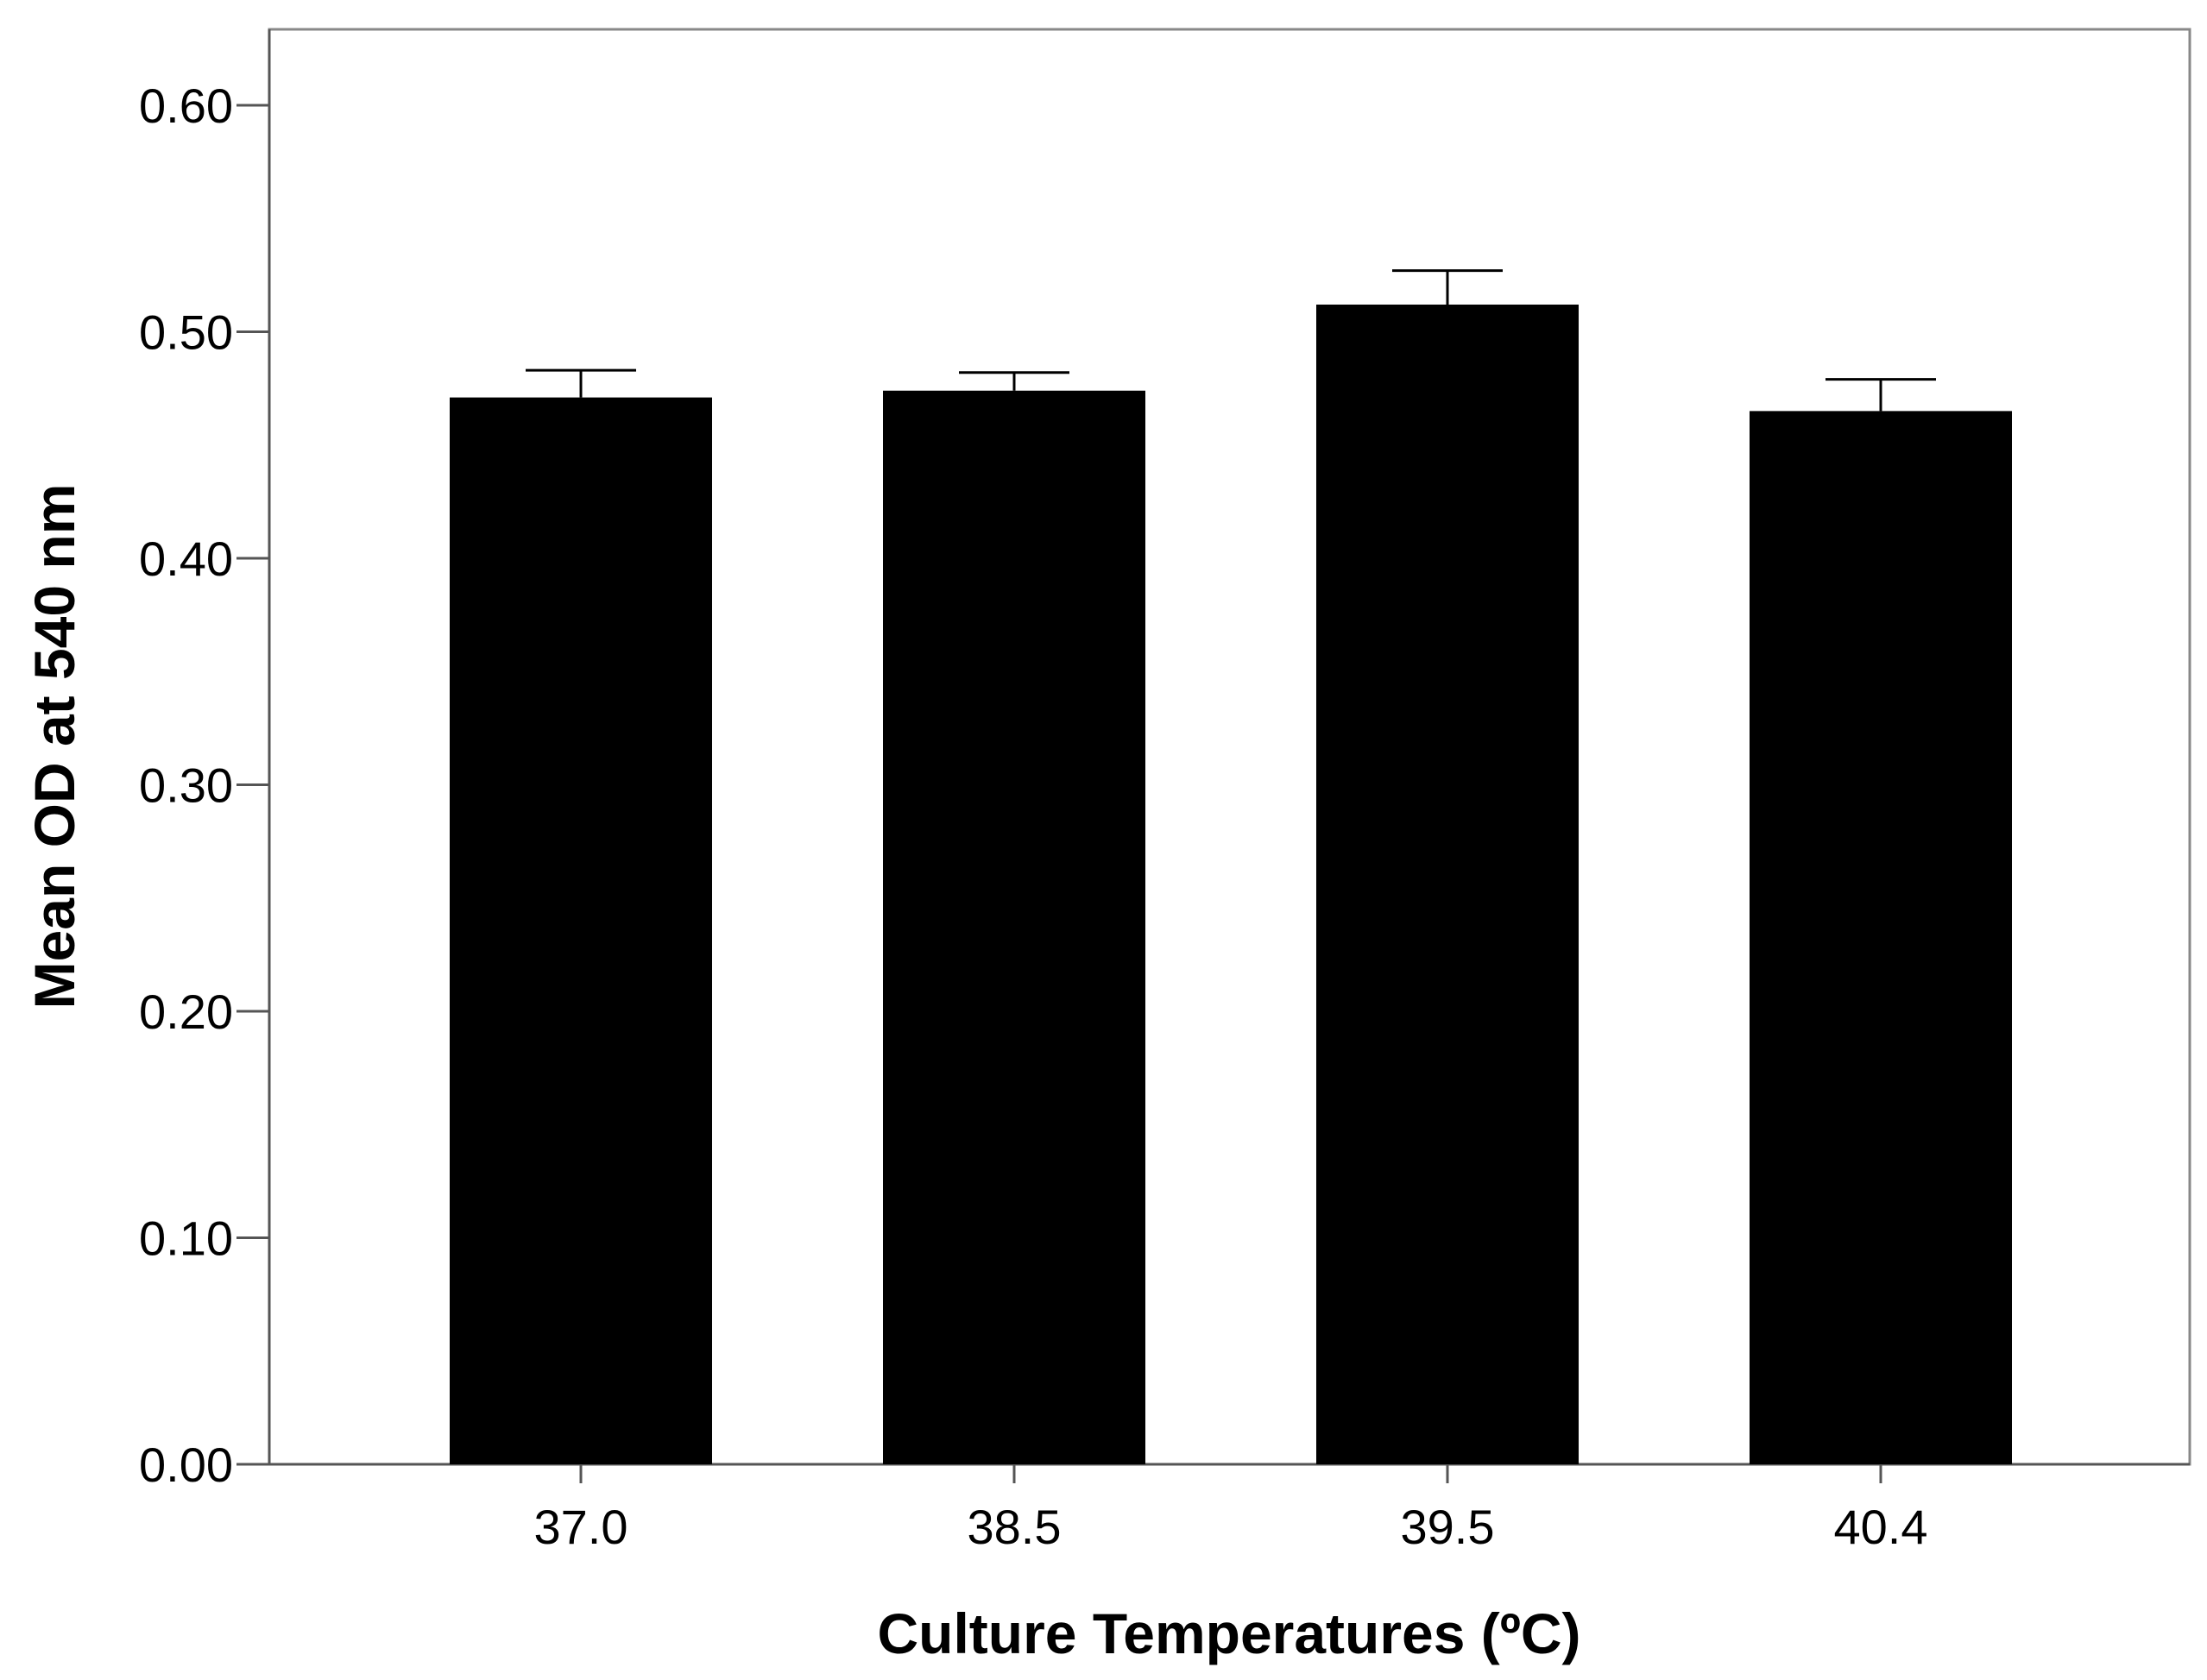  I want to click on y-axis: 0.00 0.10 0.20 0.30 0.40 0.50 0.60, so click(205, 760).